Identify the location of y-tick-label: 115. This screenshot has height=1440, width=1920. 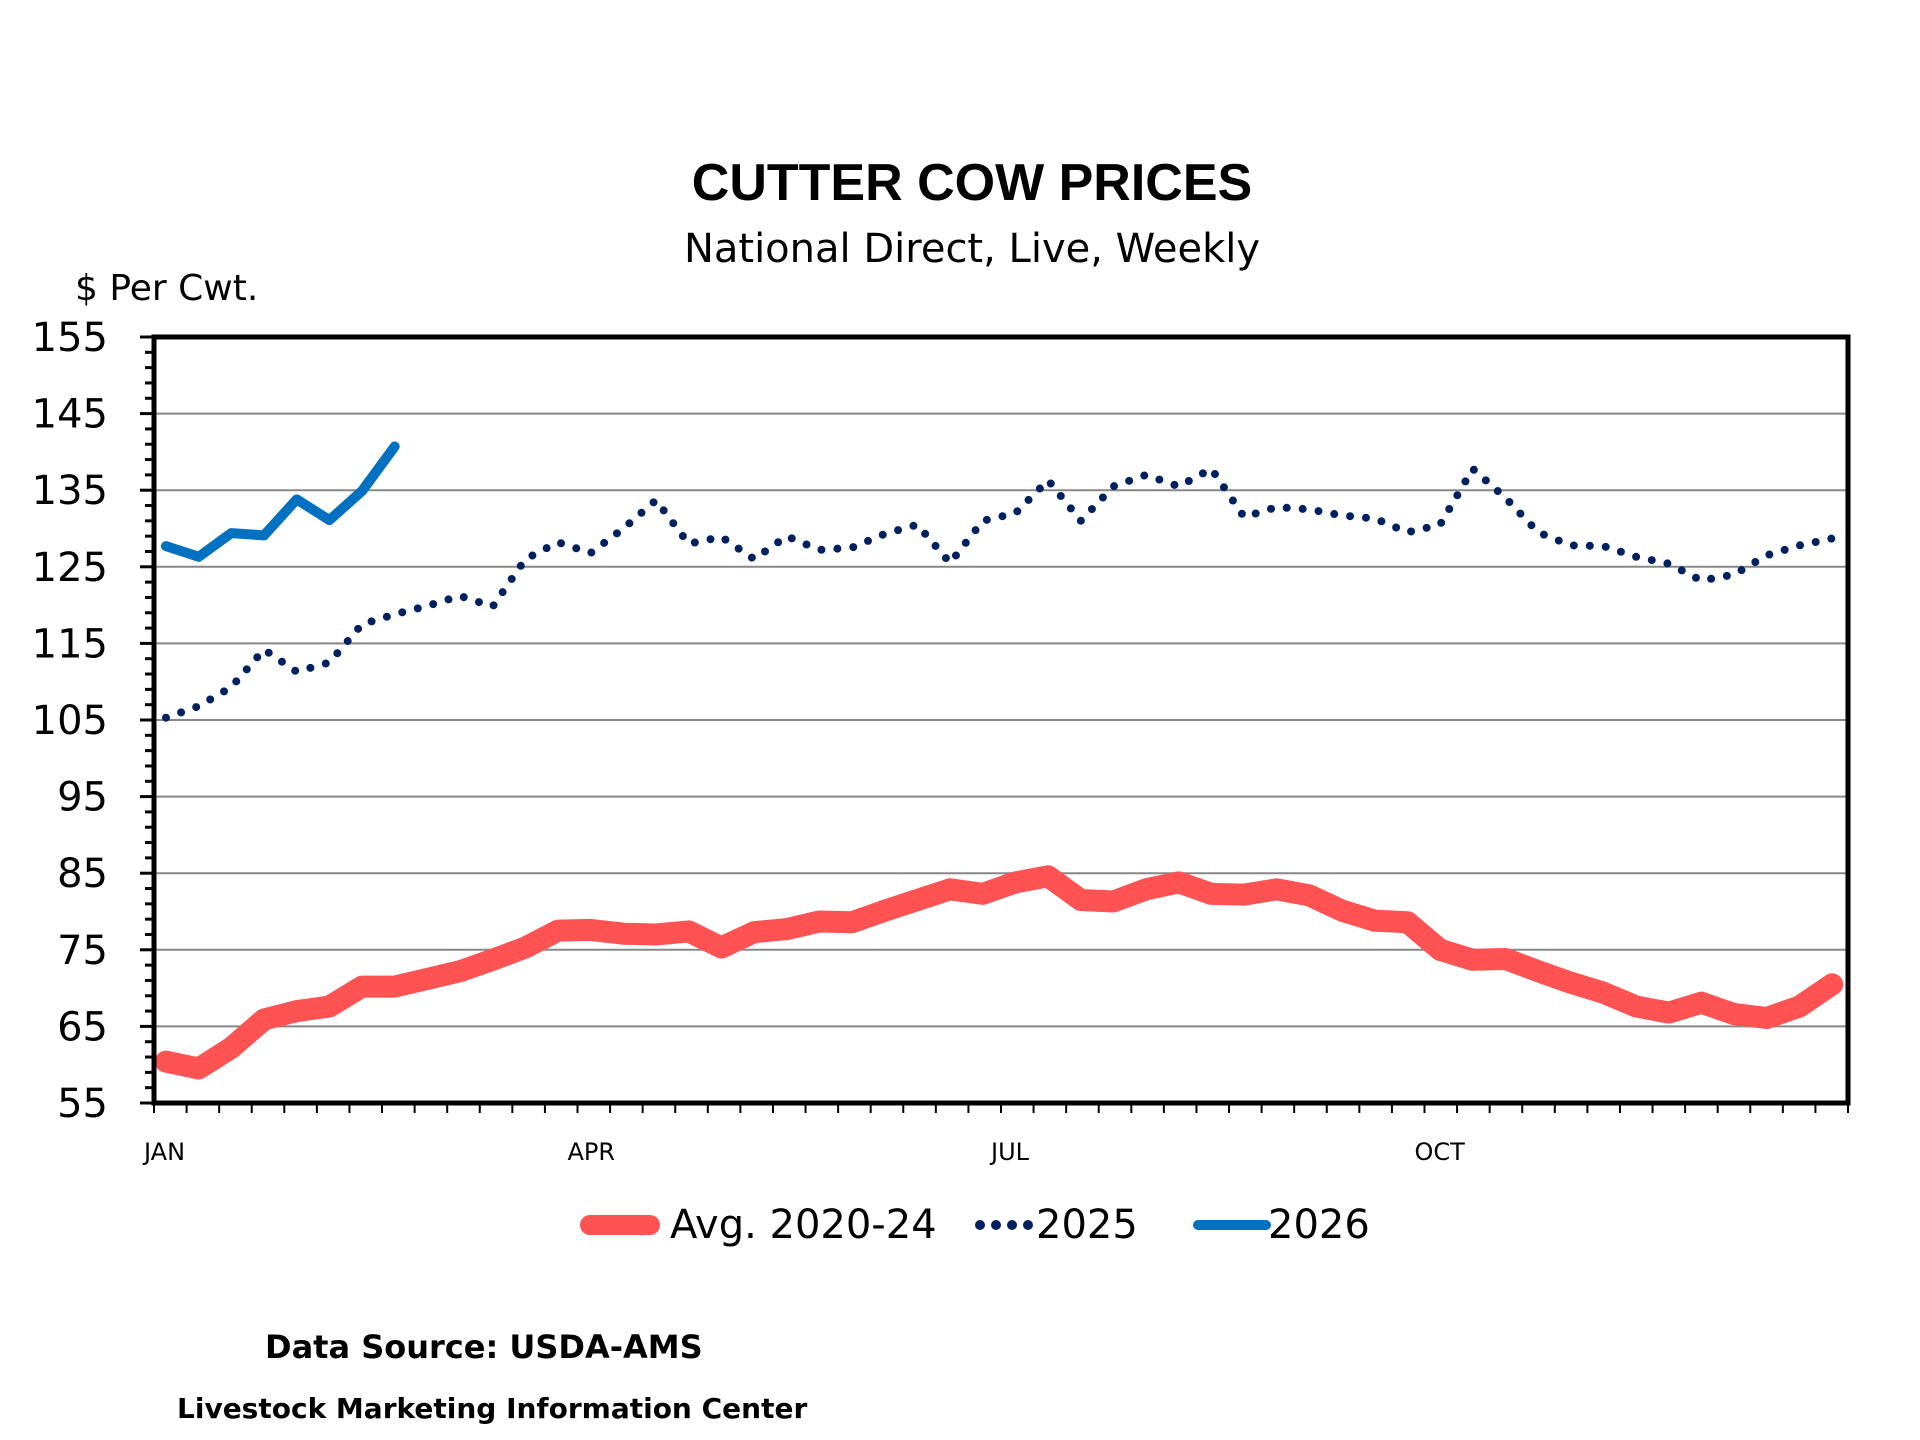
(70, 644).